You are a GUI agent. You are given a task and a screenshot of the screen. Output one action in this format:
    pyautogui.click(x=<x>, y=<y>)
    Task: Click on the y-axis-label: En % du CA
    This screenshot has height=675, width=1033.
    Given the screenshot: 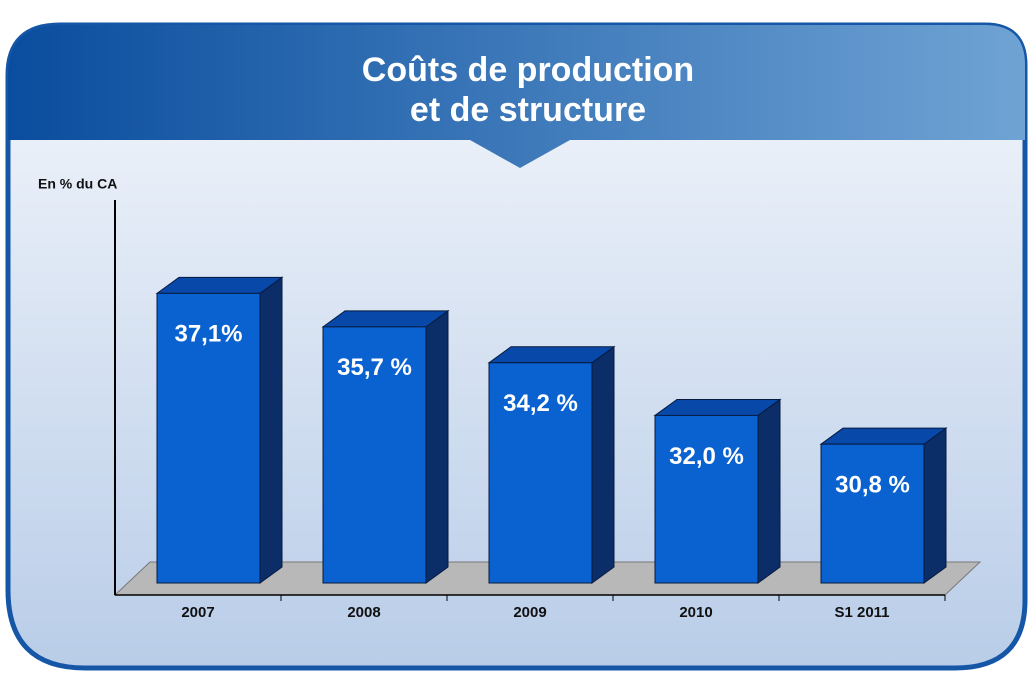 What is the action you would take?
    pyautogui.click(x=77, y=184)
    